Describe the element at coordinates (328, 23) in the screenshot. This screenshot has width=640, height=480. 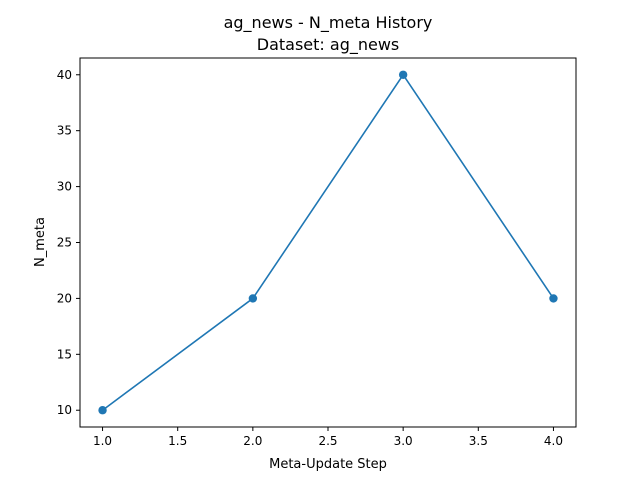
I see `chart-title: ag_news - N_meta History` at that location.